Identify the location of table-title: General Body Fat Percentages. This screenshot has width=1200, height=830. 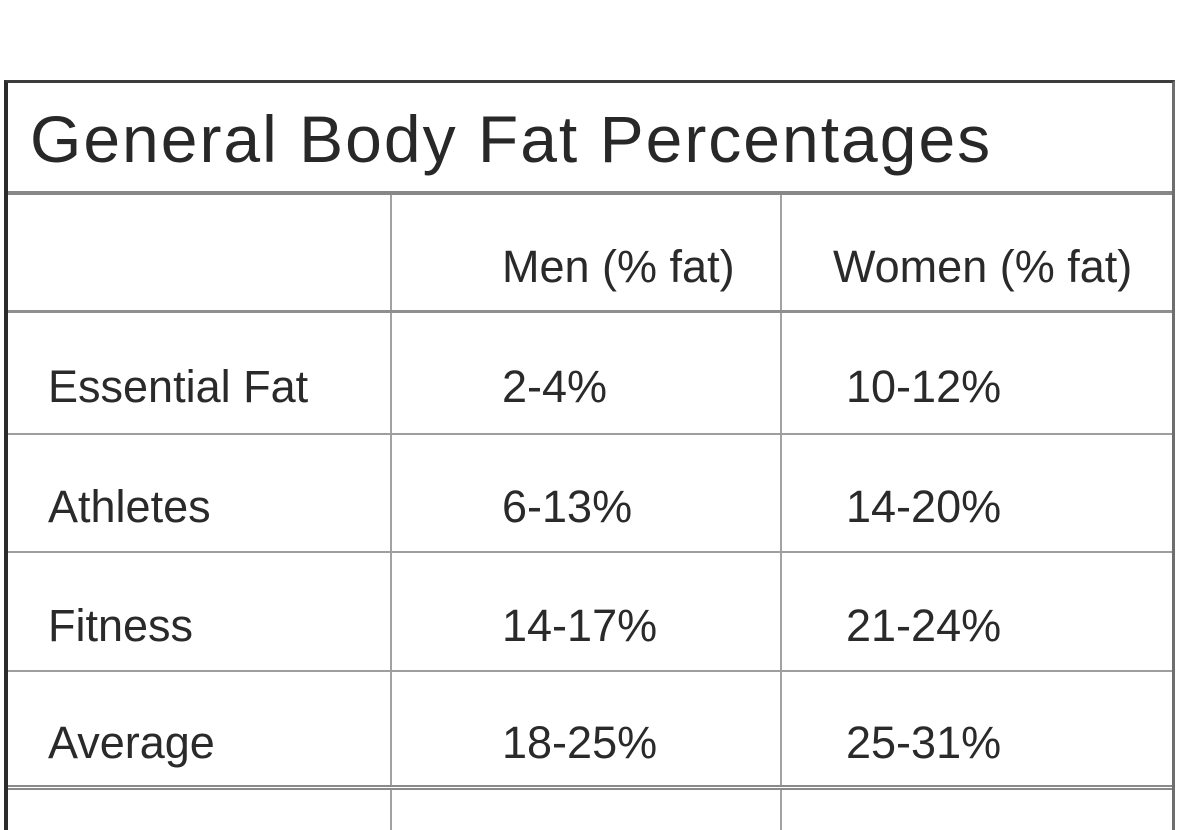
(511, 139).